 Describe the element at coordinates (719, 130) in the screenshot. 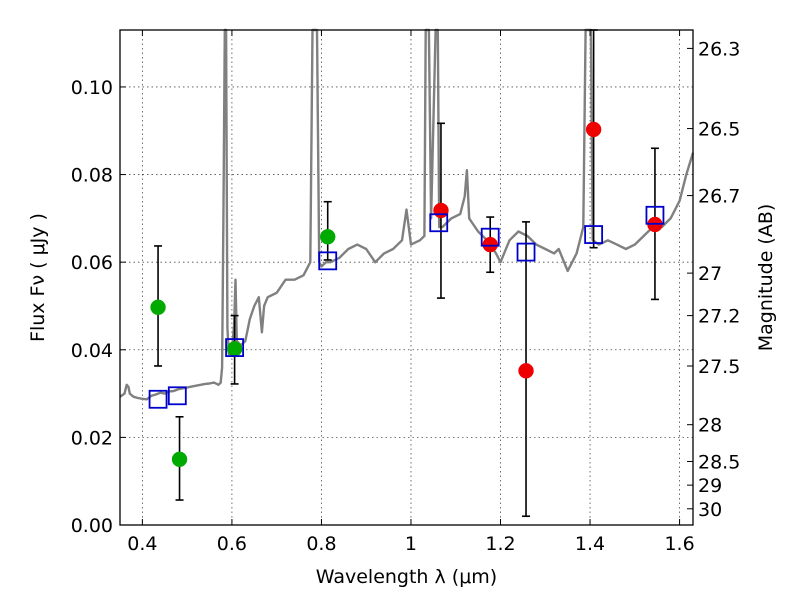

I see `right-tick-label: 26.5` at that location.